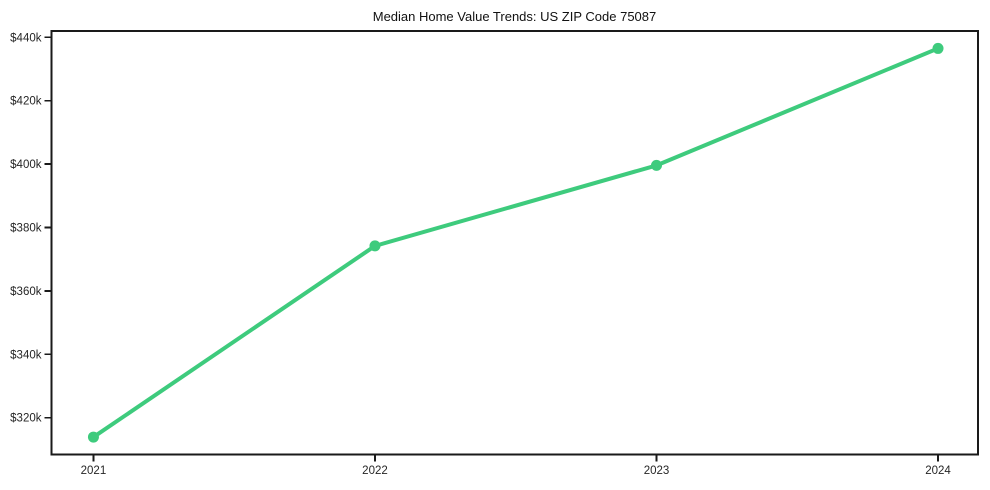 Image resolution: width=990 pixels, height=490 pixels. I want to click on data-point-2024, so click(938, 48).